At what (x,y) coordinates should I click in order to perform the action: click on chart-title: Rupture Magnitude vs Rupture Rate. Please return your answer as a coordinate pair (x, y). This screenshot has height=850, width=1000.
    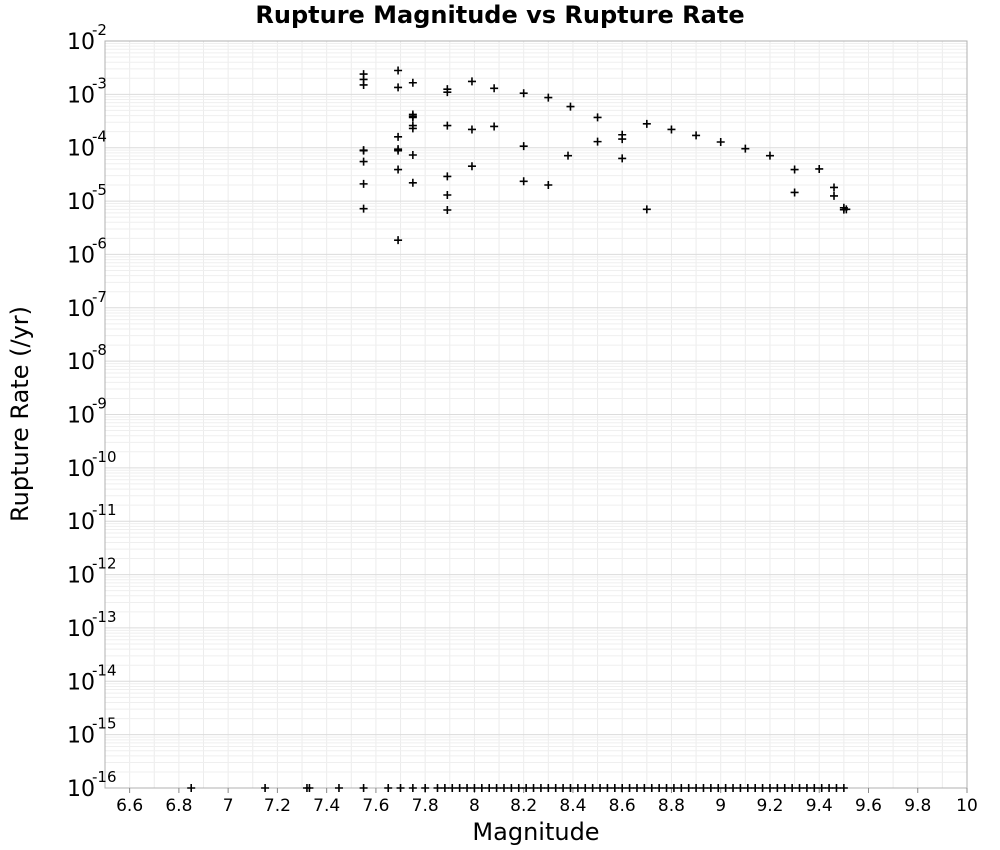
    Looking at the image, I should click on (499, 15).